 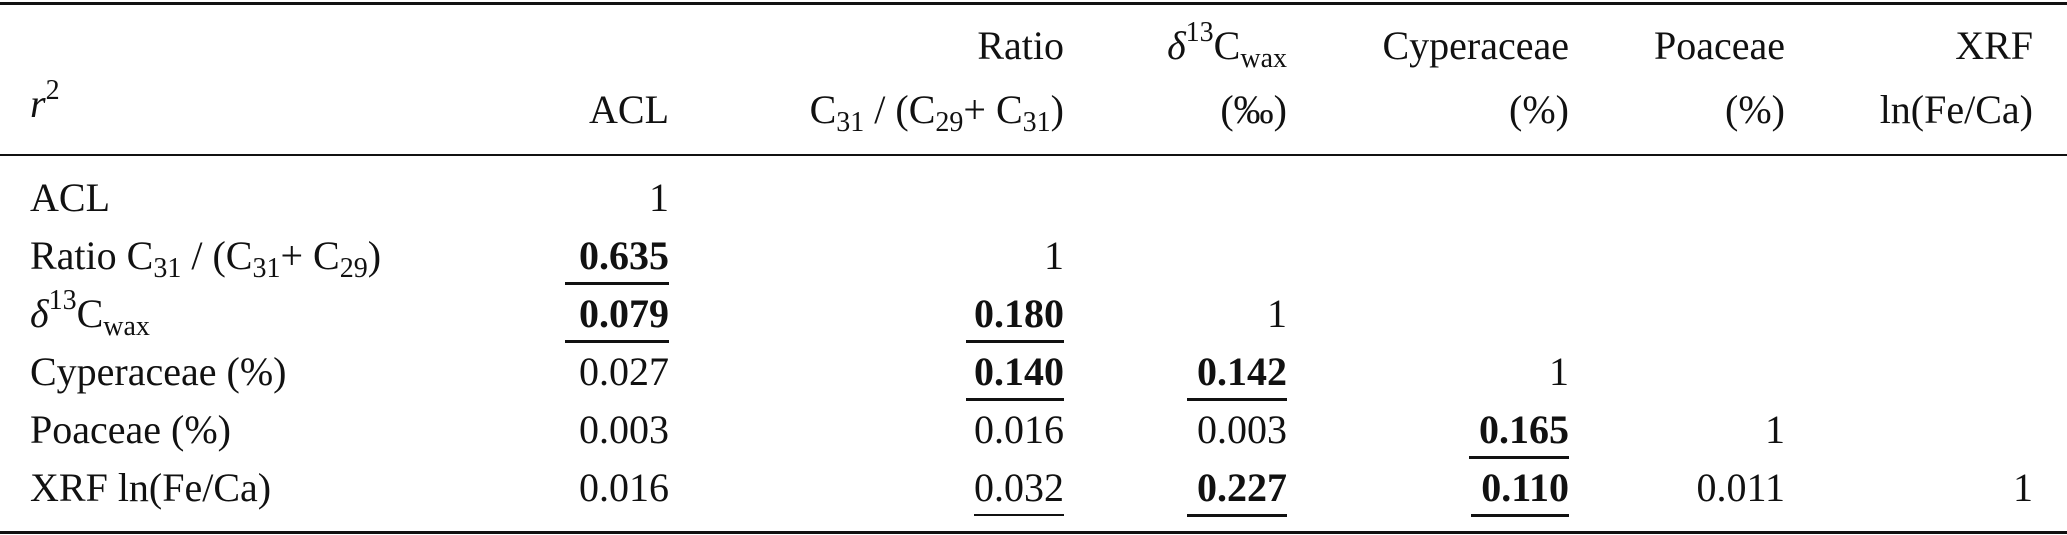 What do you see at coordinates (1520, 490) in the screenshot?
I see `cell-r5-c3: 0.110` at bounding box center [1520, 490].